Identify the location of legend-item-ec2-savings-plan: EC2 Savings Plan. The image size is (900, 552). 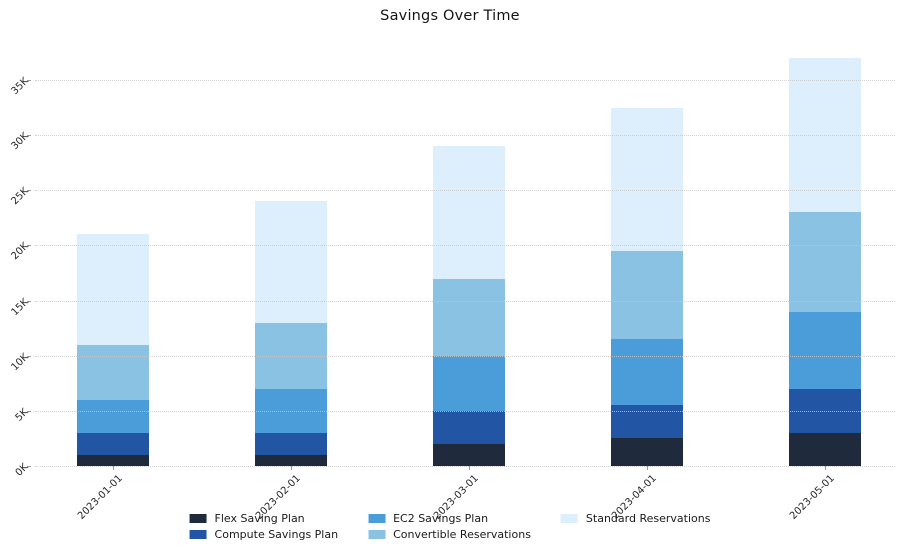
(449, 518).